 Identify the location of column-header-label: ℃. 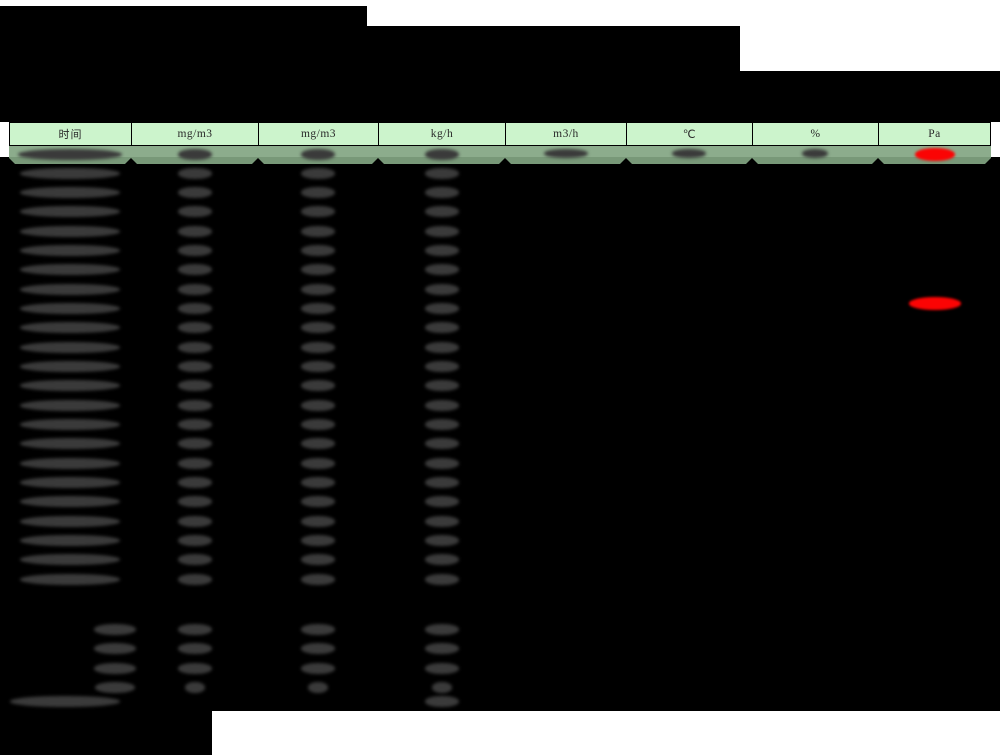
(689, 135).